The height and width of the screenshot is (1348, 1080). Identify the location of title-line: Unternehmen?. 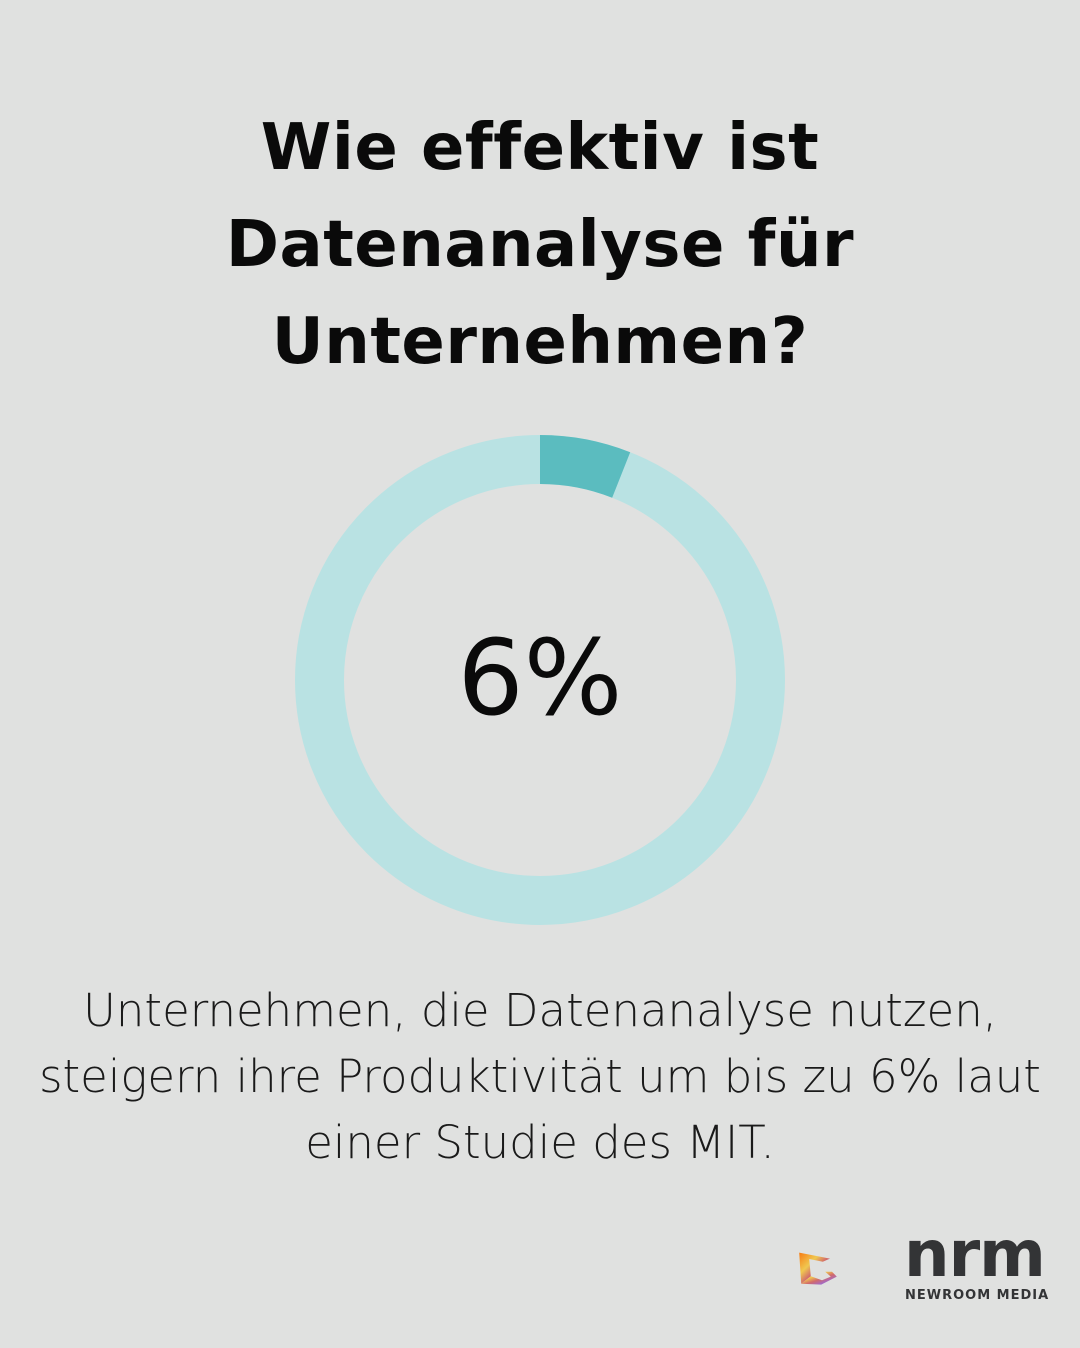
(540, 342).